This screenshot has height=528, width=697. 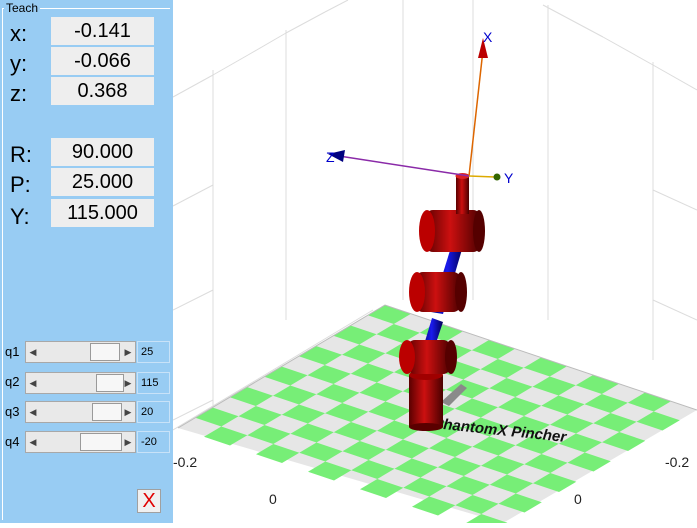 I want to click on q3-slider-thumb, so click(x=107, y=412).